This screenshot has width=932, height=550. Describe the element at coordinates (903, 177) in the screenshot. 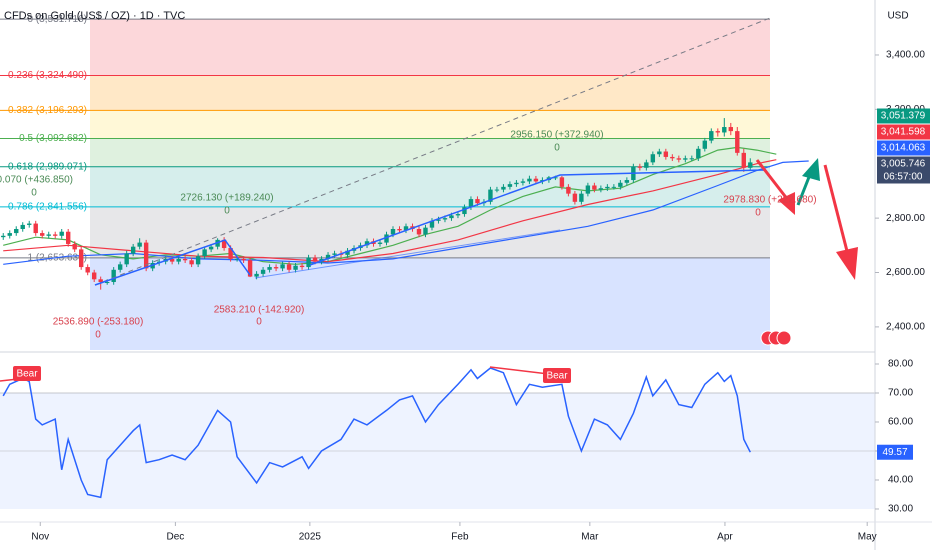

I see `countdown: 06:57:00` at that location.